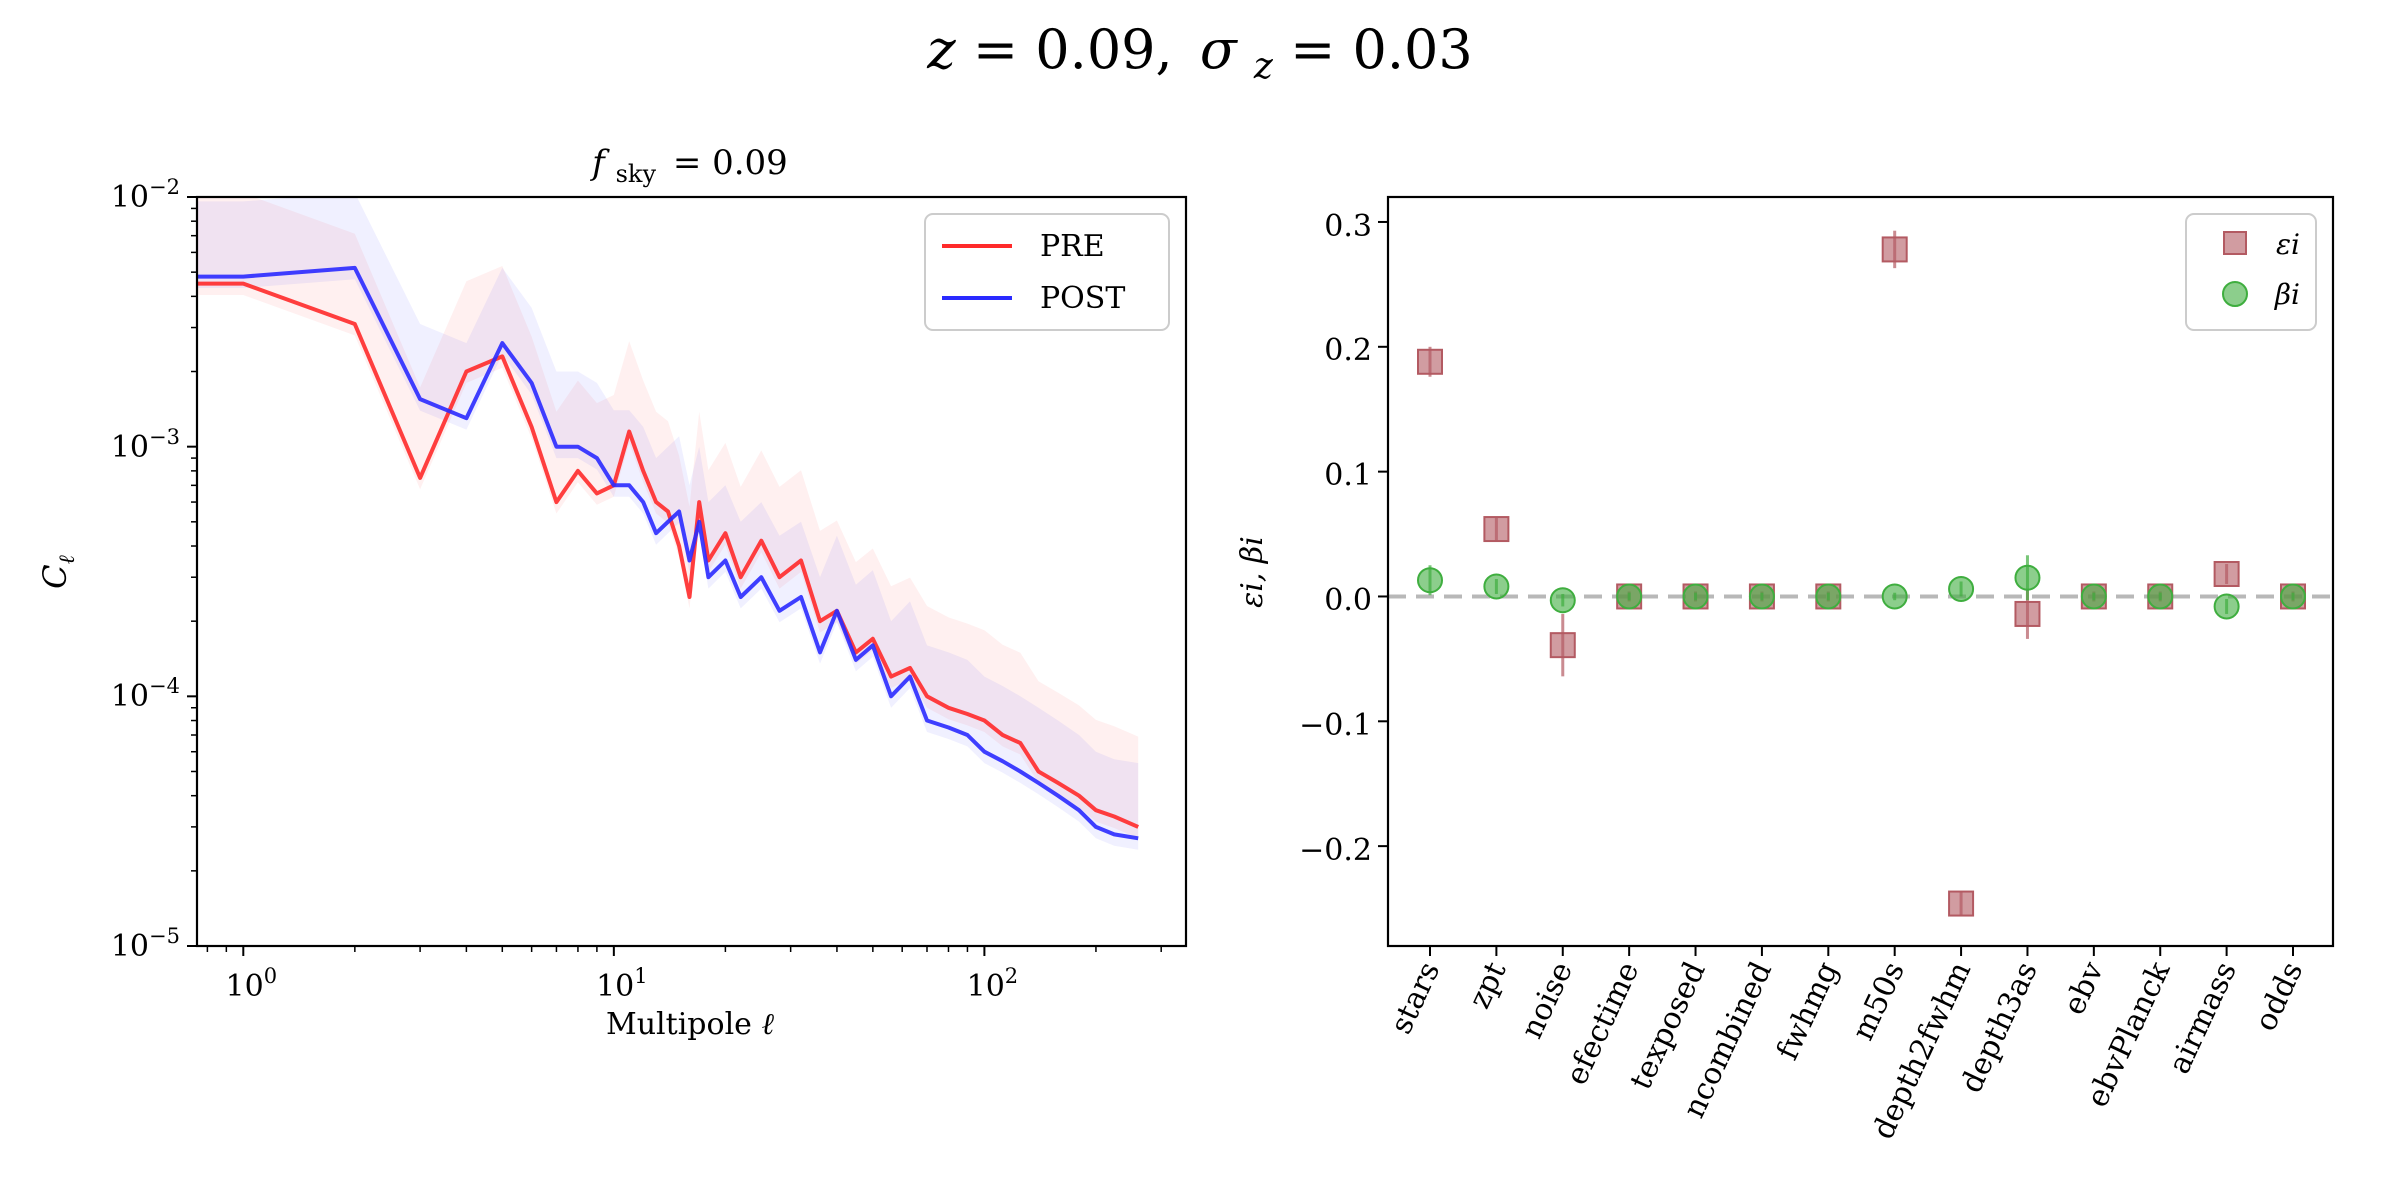 This screenshot has height=1200, width=2400. I want to click on left-xtick-label-100: 10², so click(993, 984).